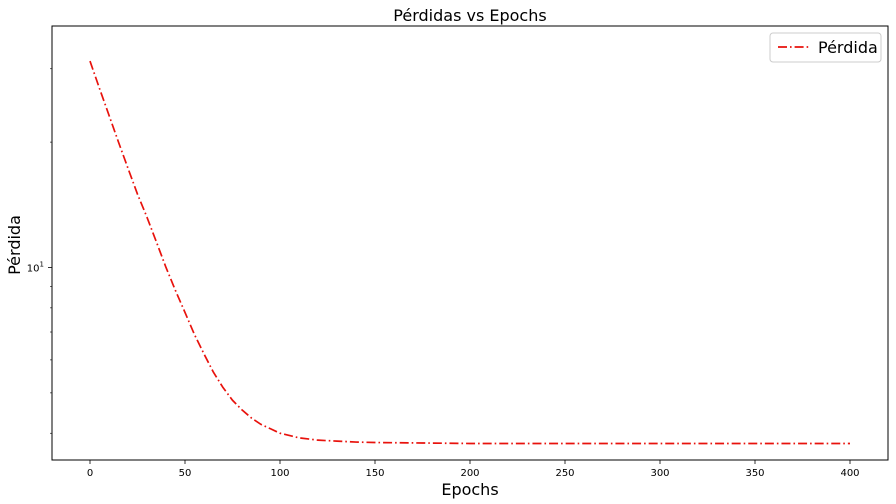 The image size is (896, 504). I want to click on legend: Pérdida, so click(825, 47).